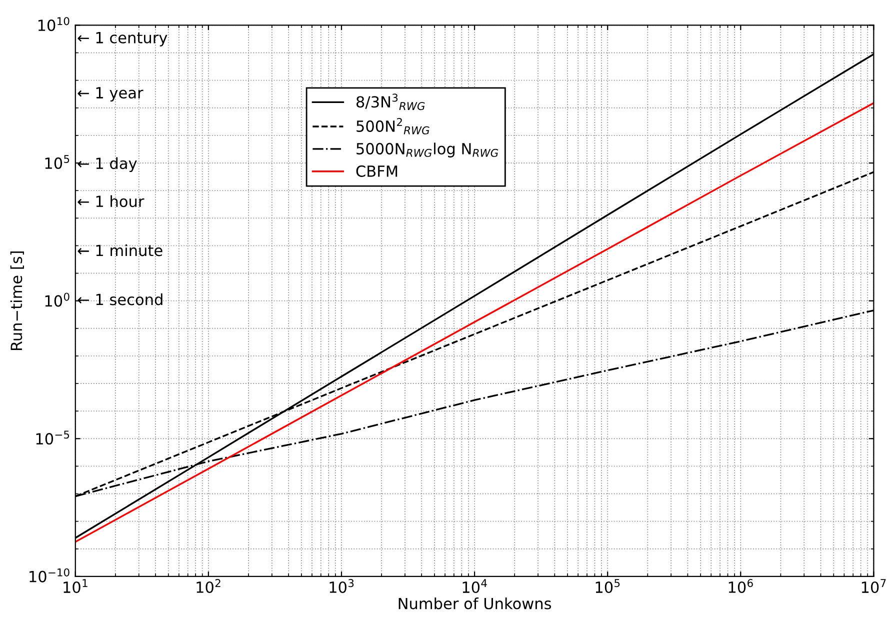 This screenshot has width=887, height=630. I want to click on x-tick-label: 10$^{6}$, so click(740, 586).